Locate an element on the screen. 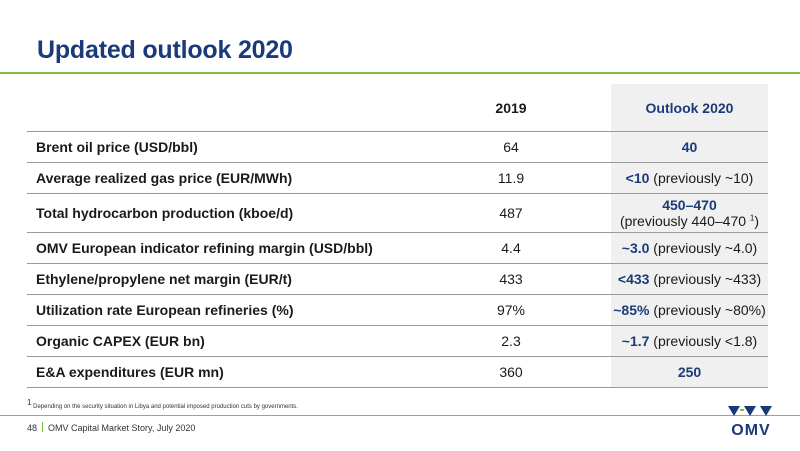 Image resolution: width=800 pixels, height=451 pixels. outlook-previous: (previously ~433) is located at coordinates (705, 279).